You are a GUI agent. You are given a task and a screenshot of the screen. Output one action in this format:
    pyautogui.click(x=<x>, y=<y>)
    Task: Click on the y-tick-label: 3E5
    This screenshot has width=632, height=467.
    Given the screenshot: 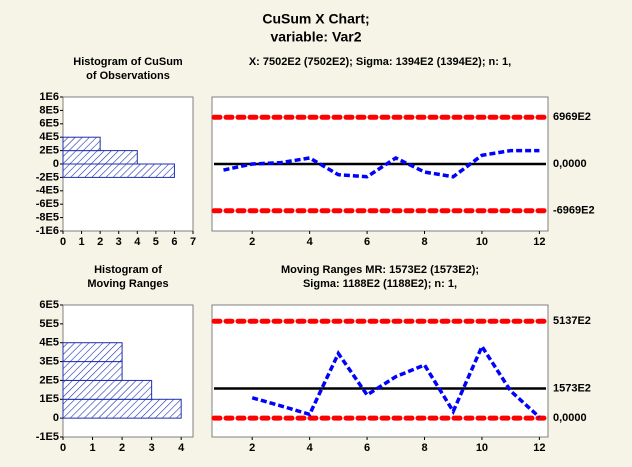 What is the action you would take?
    pyautogui.click(x=49, y=361)
    